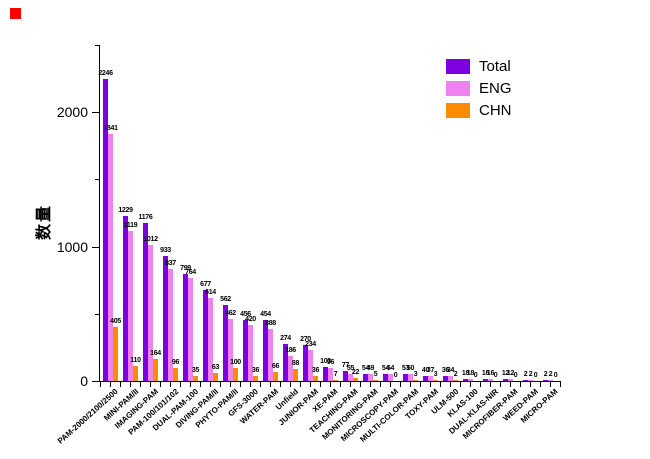 Image resolution: width=650 pixels, height=459 pixels. What do you see at coordinates (115, 321) in the screenshot?
I see `bar-value-label: 405` at bounding box center [115, 321].